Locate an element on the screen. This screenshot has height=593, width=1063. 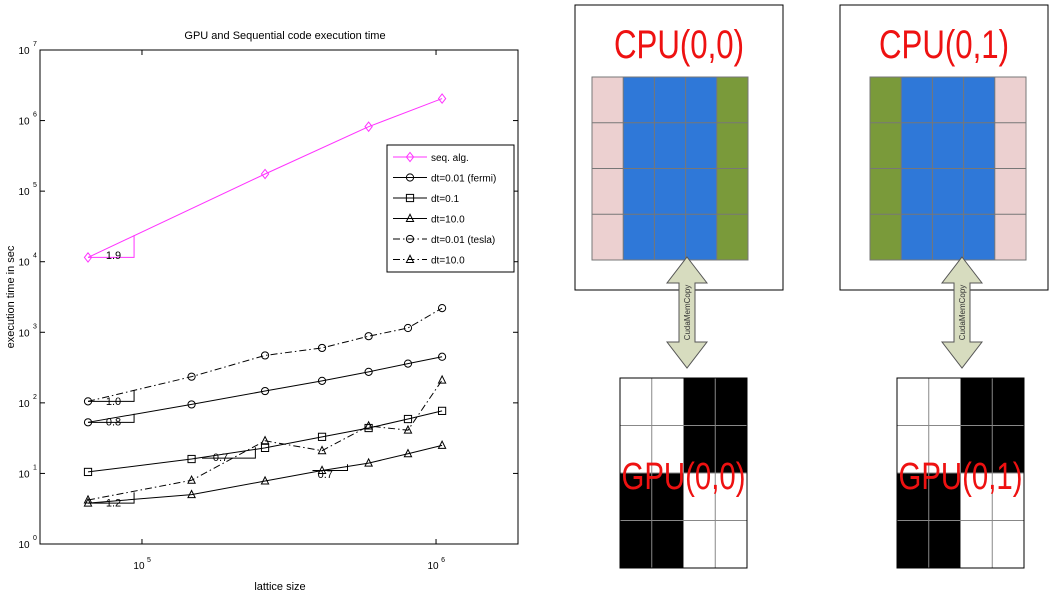
y-tick-label-3: 10 is located at coordinates (24, 333).